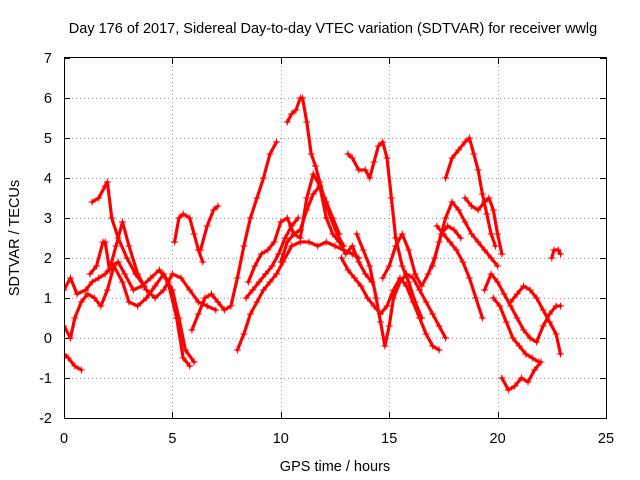 This screenshot has width=640, height=480. I want to click on y-tick-label: -1, so click(45, 379).